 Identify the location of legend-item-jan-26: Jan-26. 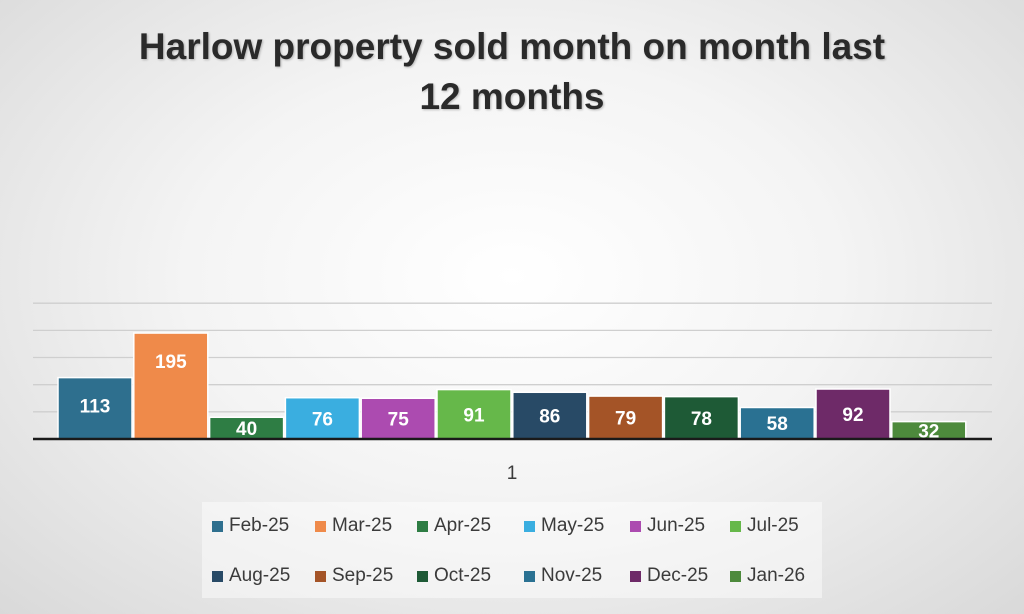
(767, 576).